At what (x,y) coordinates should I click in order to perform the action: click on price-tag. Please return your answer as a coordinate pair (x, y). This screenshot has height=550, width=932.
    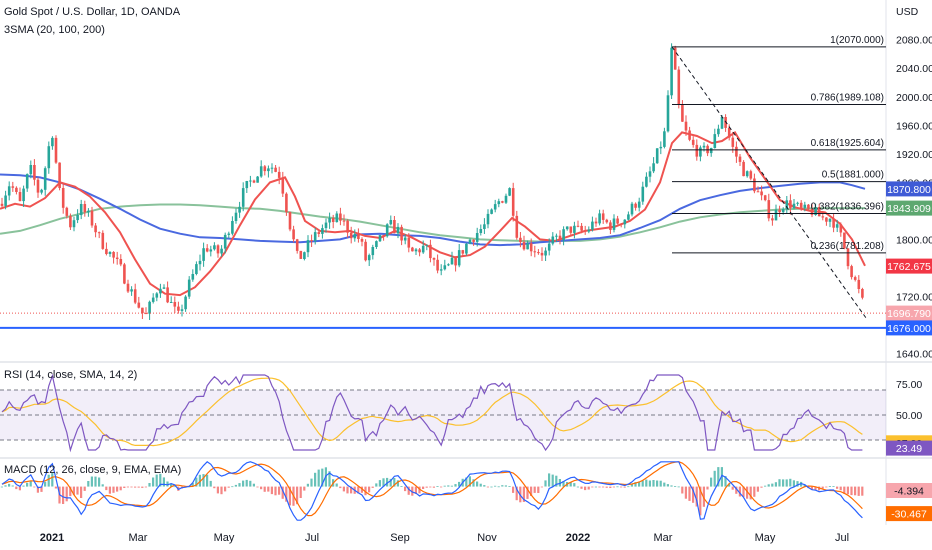
    Looking at the image, I should click on (909, 189).